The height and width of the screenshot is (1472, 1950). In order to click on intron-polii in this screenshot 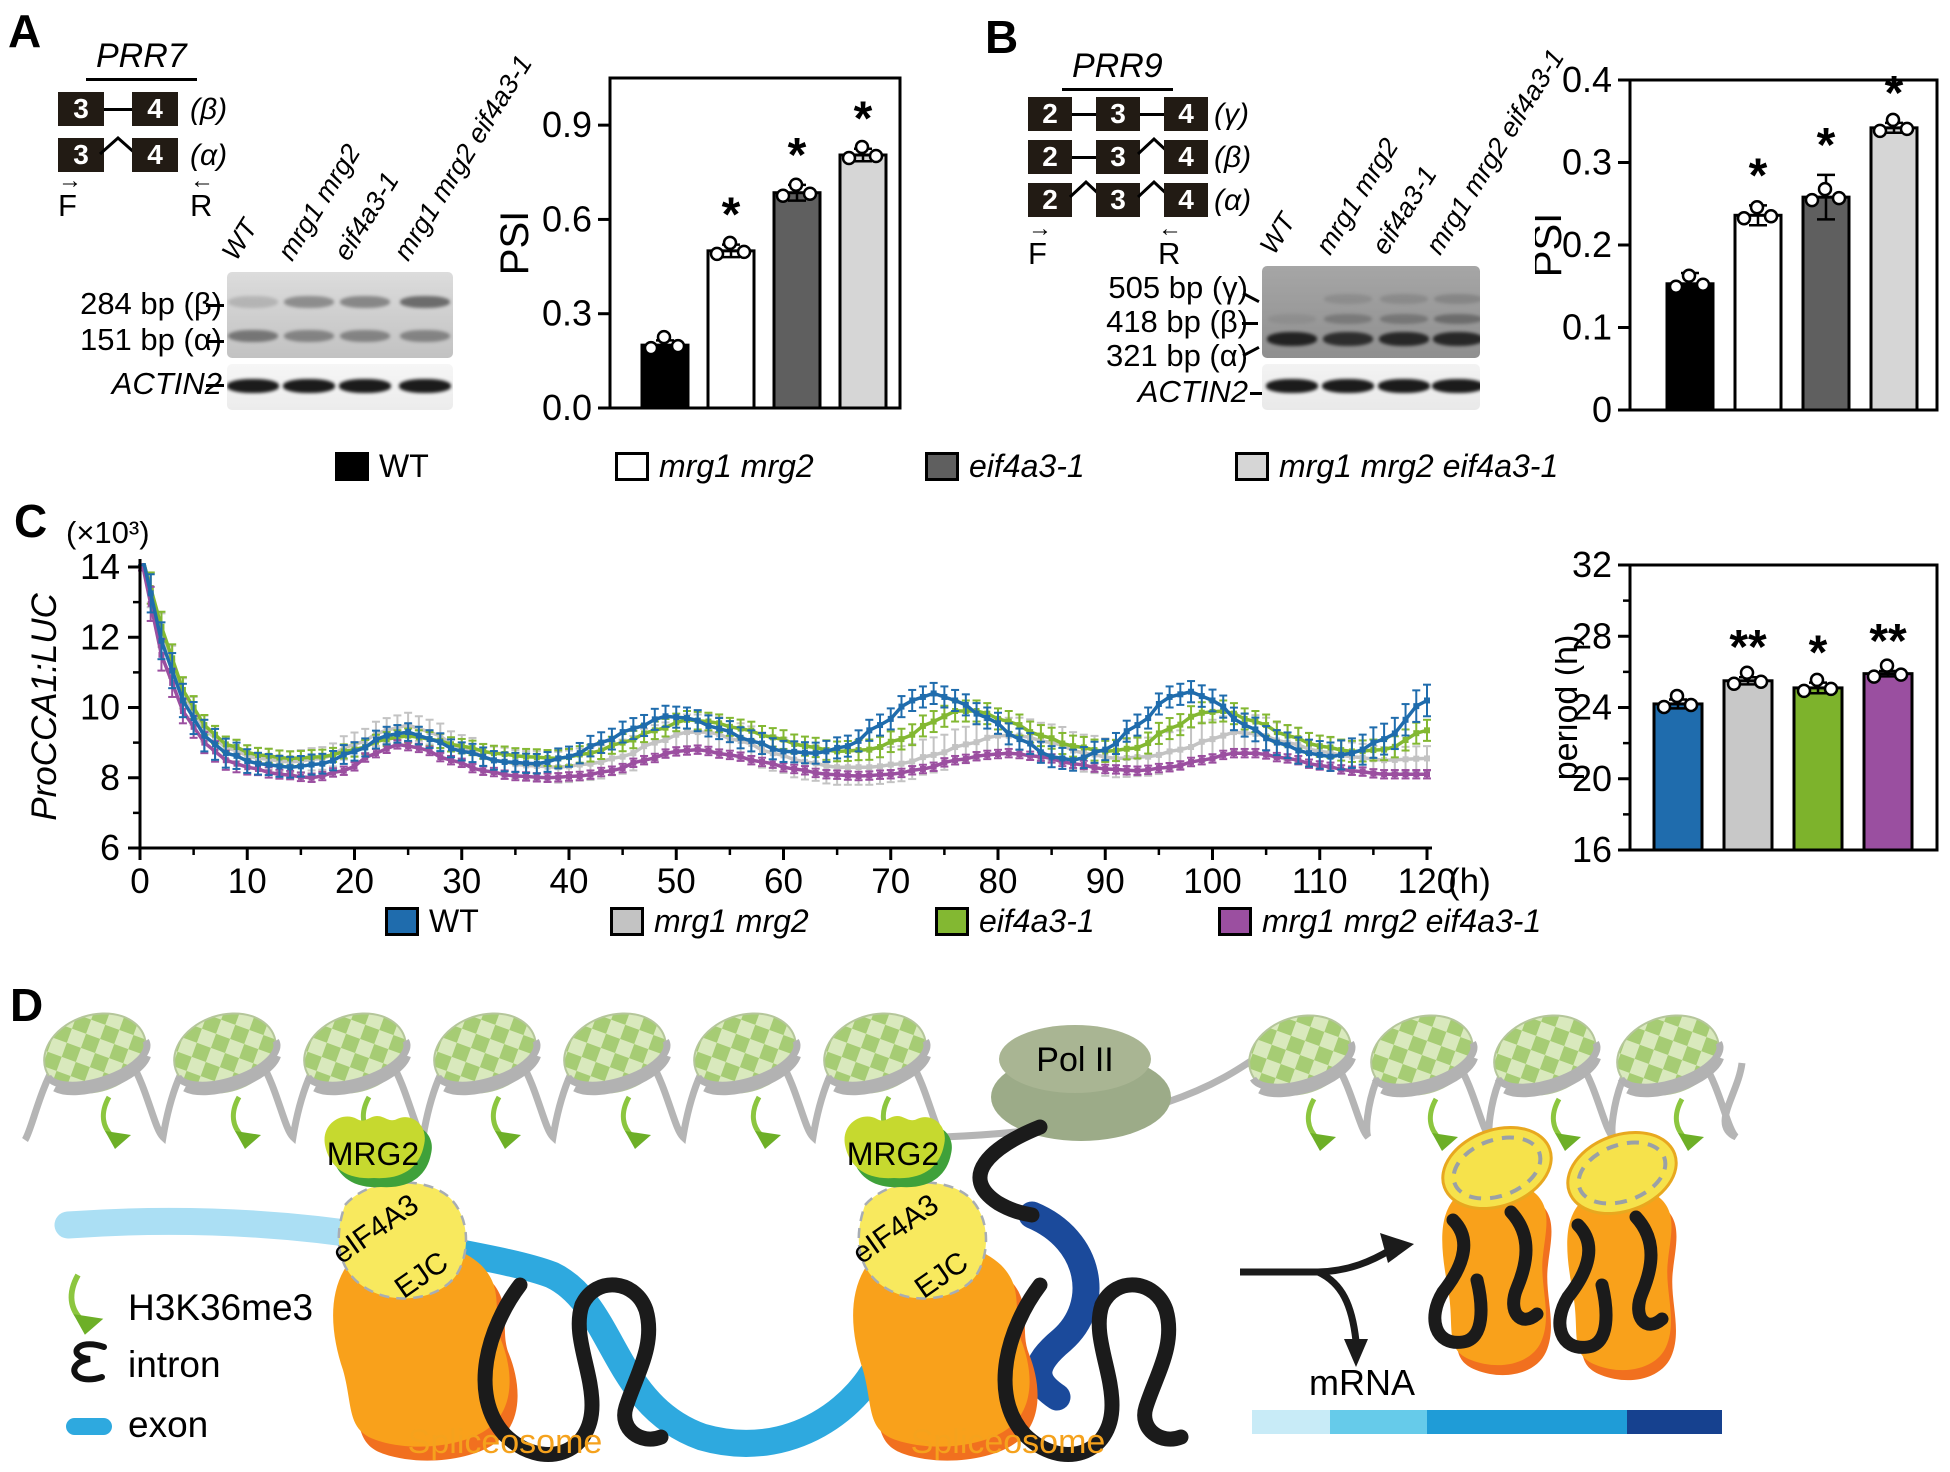, I will do `click(1010, 1171)`.